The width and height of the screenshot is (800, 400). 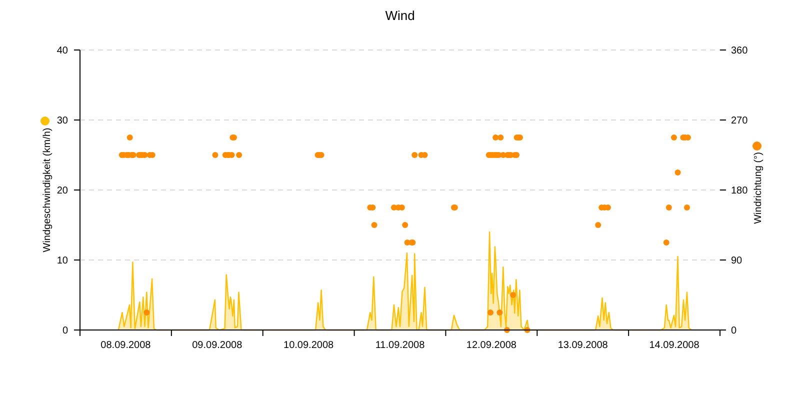 I want to click on y-tick-label: 40, so click(x=62, y=51).